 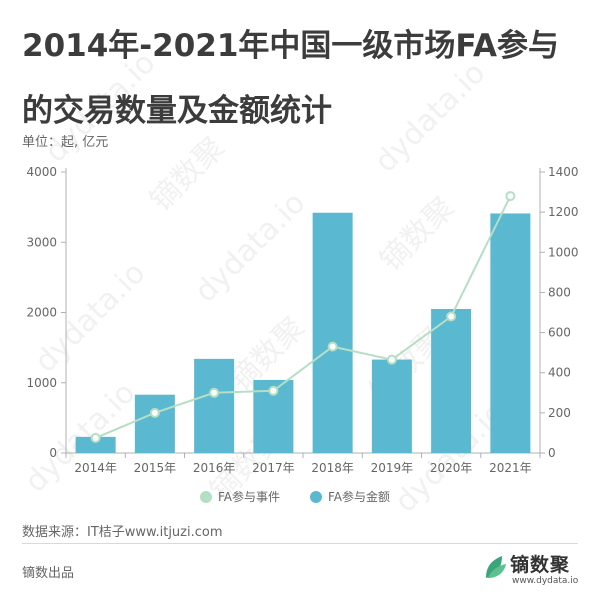 I want to click on x-tick-label: 2014年, so click(x=95, y=468).